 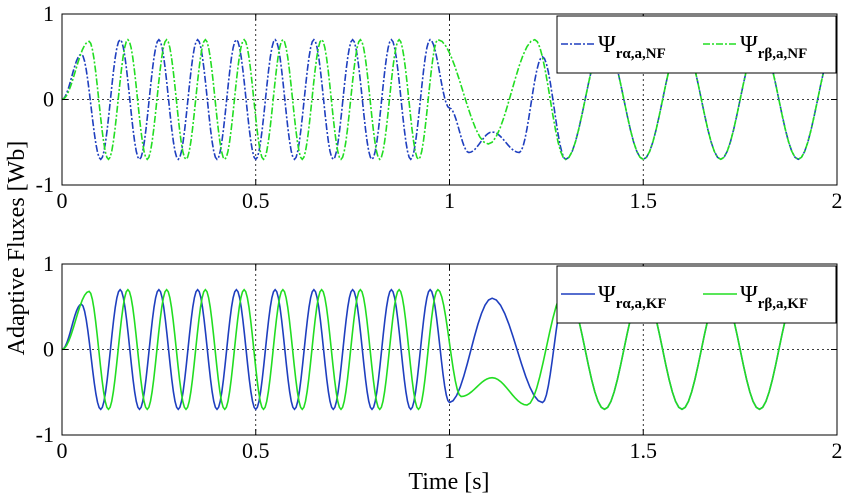 I want to click on y-axis-label: Adaptive Fluxes [Wb], so click(x=17, y=248).